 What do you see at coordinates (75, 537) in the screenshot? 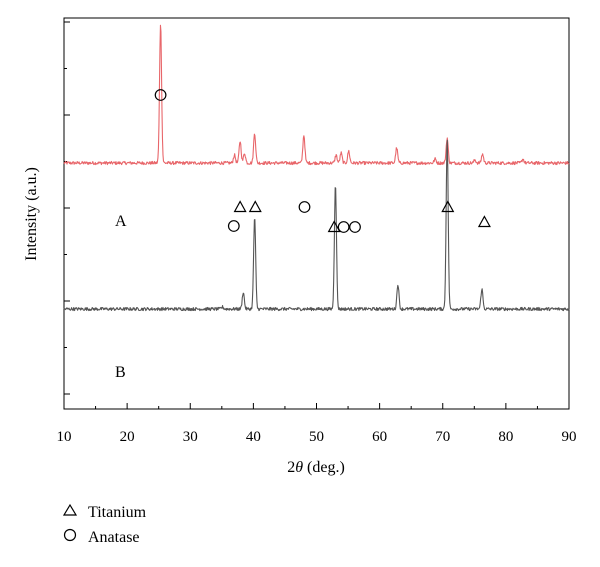
I see `circle-icon` at bounding box center [75, 537].